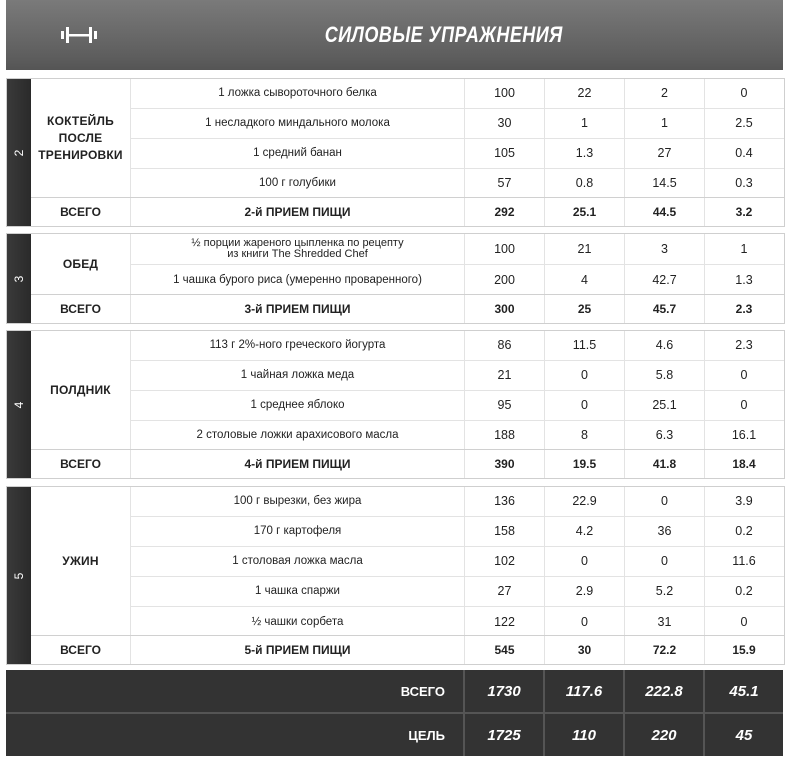 The width and height of the screenshot is (785, 757). Describe the element at coordinates (297, 622) in the screenshot. I see `food-cell: ½ чашки сорбета` at that location.